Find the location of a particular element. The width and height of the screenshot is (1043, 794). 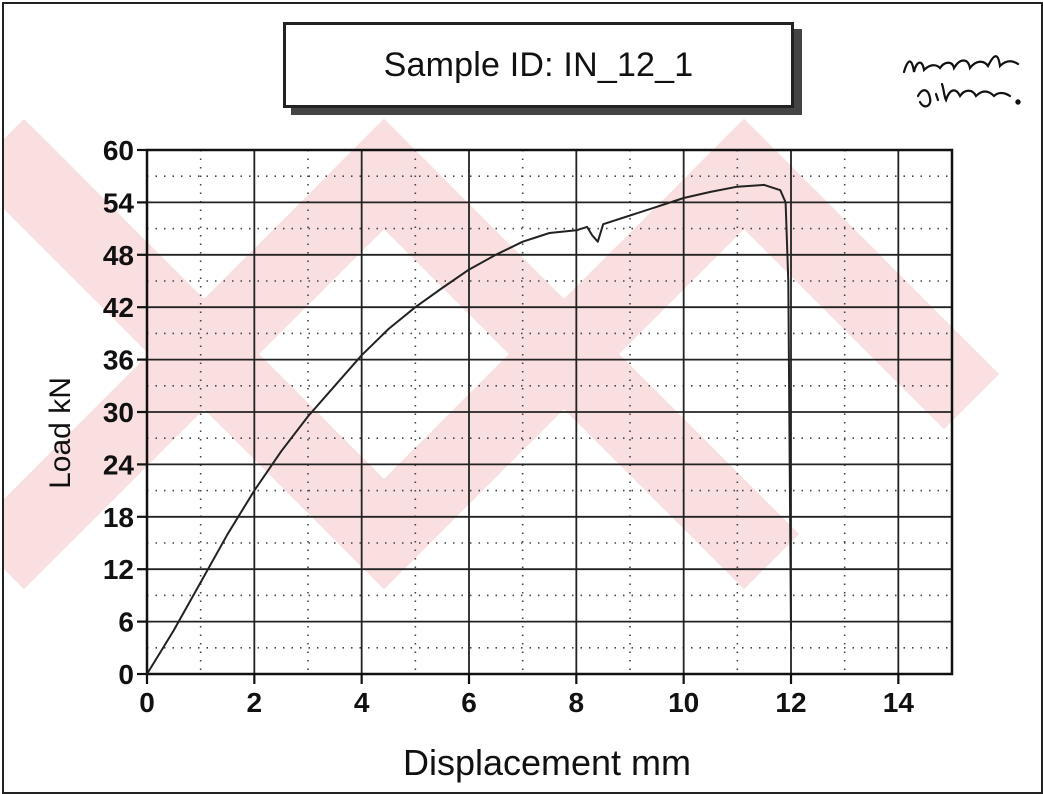

x-tick-label: 8 is located at coordinates (577, 702).